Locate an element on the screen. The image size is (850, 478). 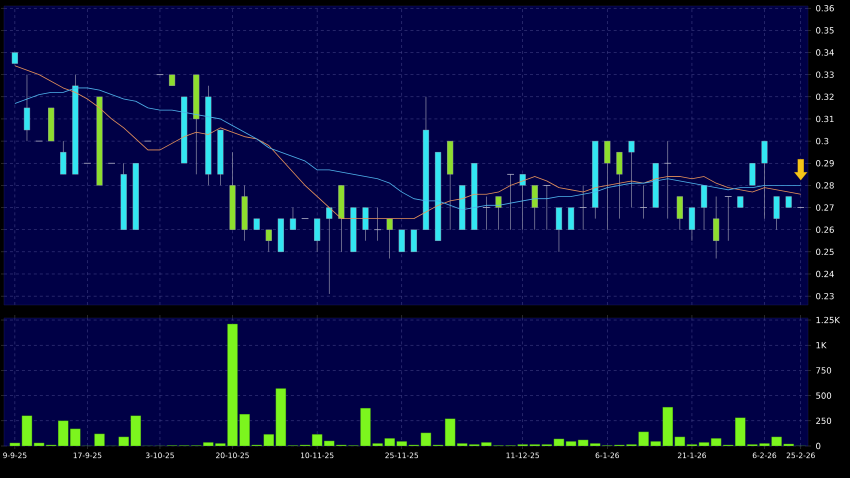
y-tick-label: 0.35 is located at coordinates (825, 30).